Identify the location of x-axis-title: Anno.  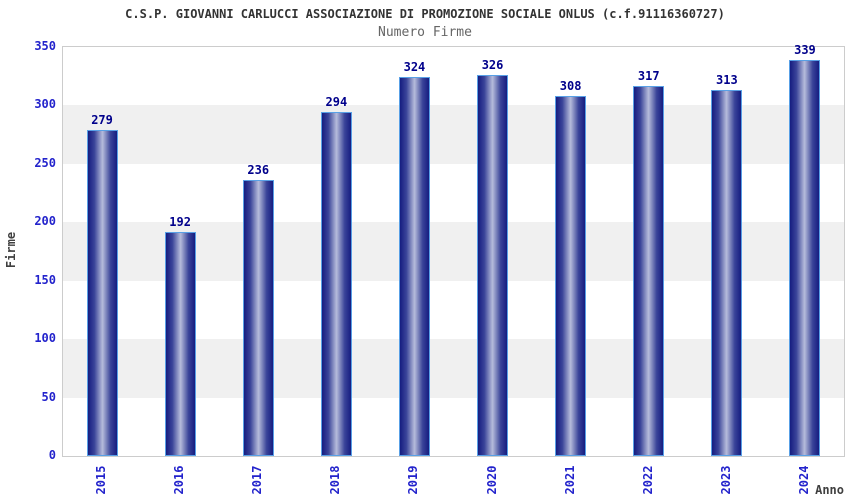
(829, 490).